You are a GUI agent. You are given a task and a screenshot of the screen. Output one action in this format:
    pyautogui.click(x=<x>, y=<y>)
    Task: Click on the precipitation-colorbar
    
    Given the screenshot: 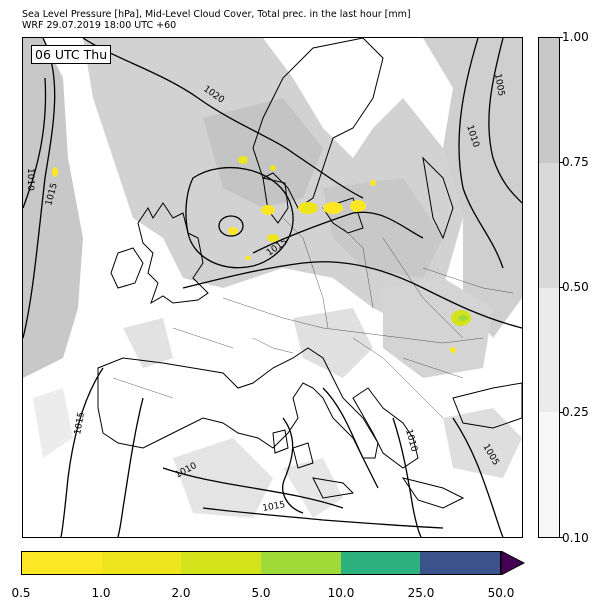 What is the action you would take?
    pyautogui.click(x=261, y=563)
    